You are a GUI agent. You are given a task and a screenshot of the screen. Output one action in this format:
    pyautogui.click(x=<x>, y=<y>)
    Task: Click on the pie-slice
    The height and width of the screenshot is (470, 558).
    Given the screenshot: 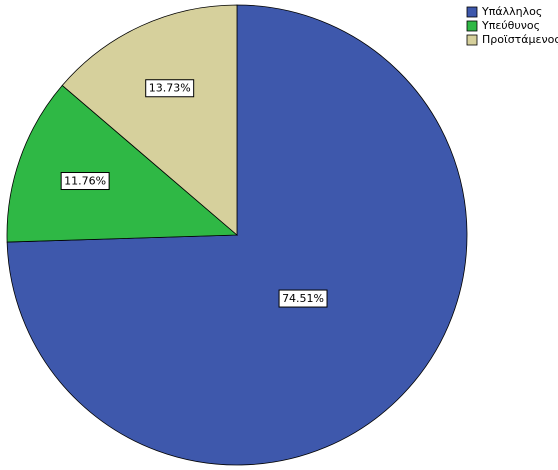 What is the action you would take?
    pyautogui.click(x=122, y=163)
    